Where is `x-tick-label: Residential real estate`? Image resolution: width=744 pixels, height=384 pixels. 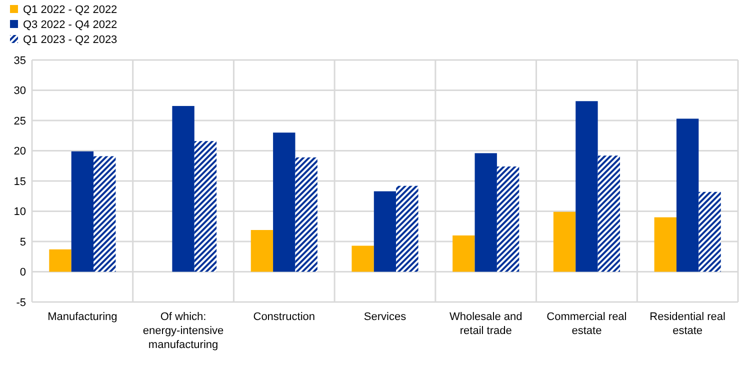 x-tick-label: Residential real estate is located at coordinates (688, 324).